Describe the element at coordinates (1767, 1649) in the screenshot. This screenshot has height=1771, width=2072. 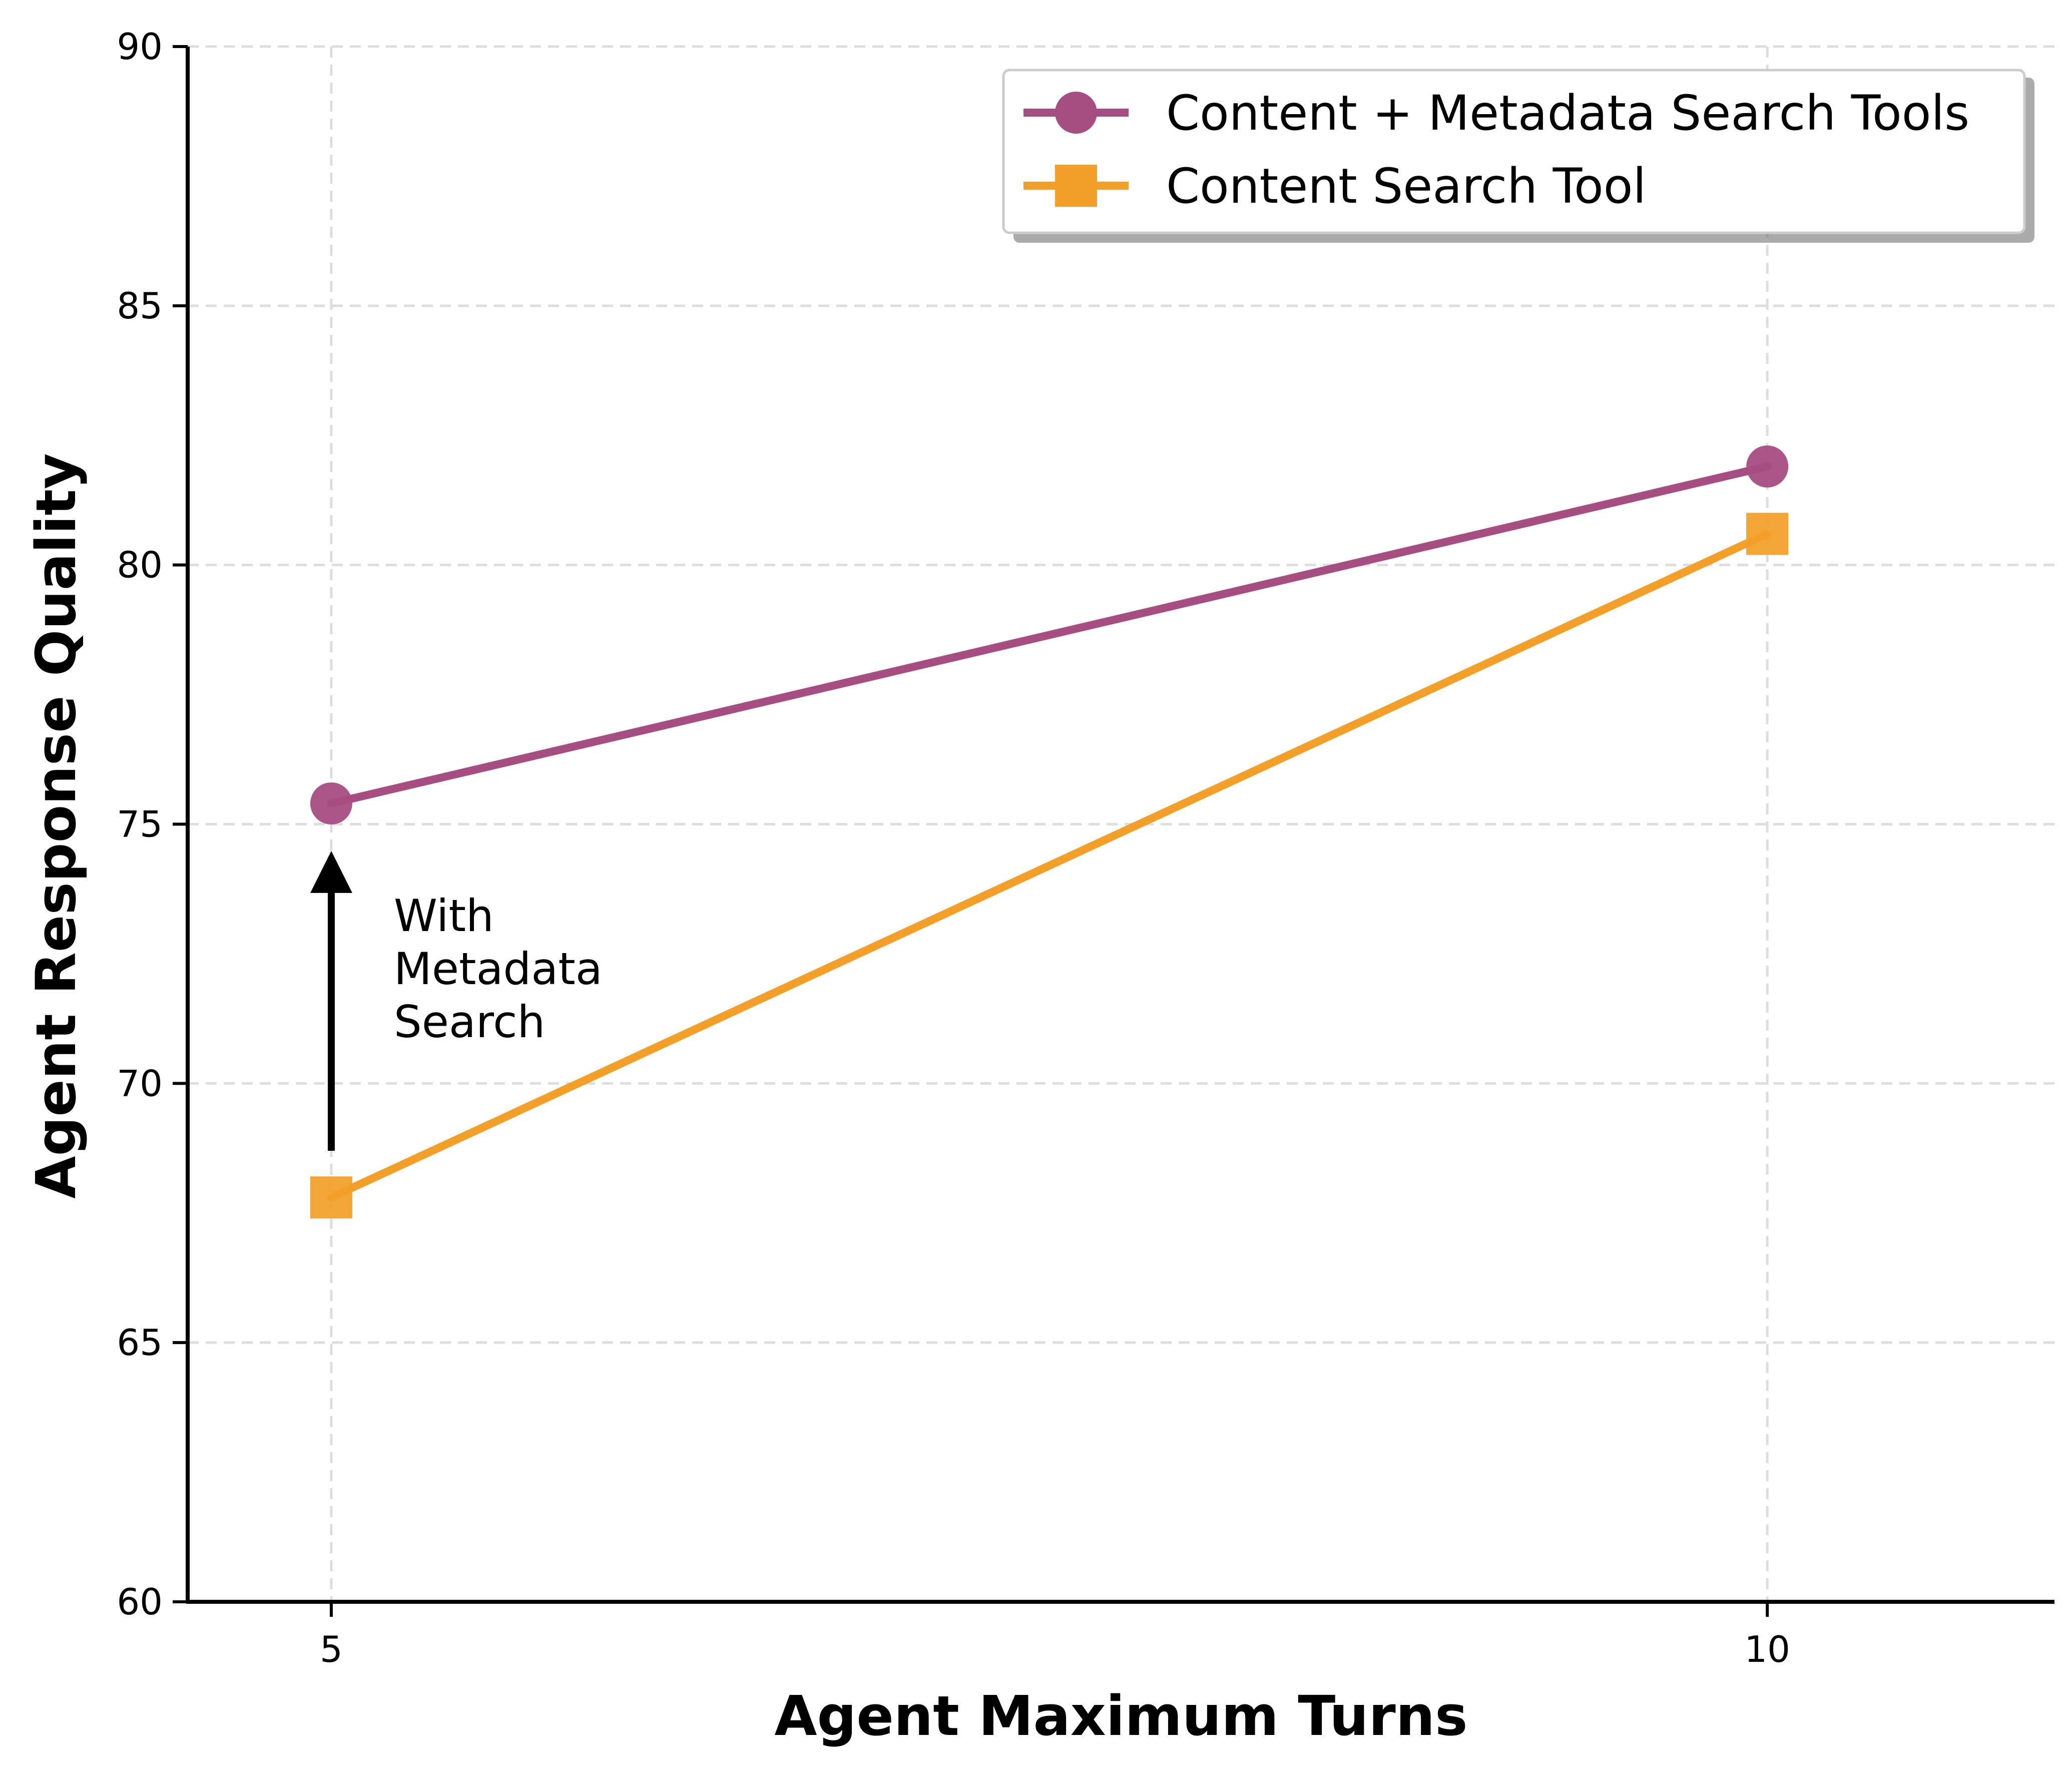
I see `x-tick-label: 10` at that location.